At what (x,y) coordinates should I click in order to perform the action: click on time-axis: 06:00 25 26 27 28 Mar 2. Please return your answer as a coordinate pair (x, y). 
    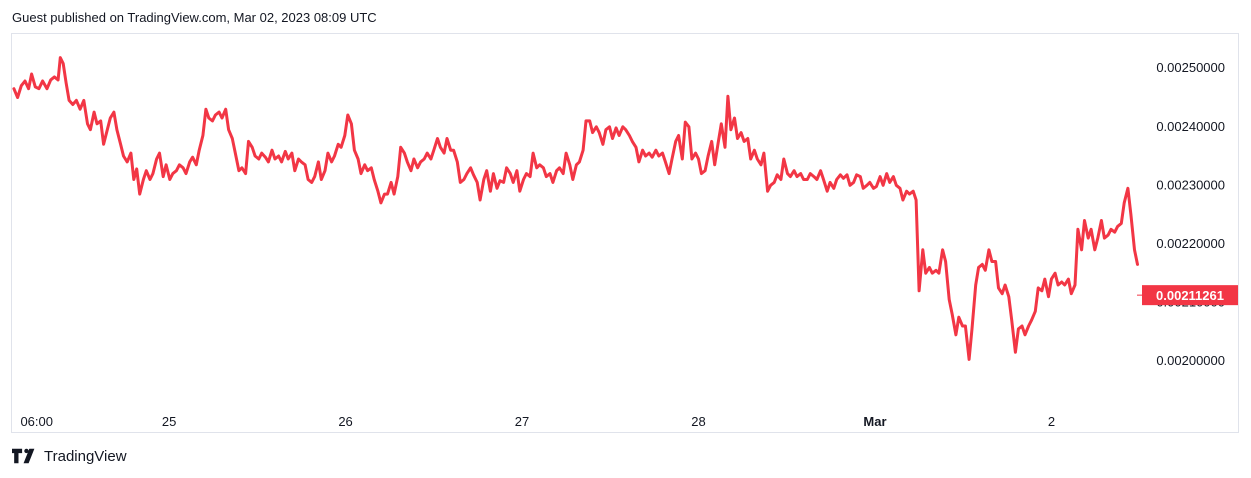
    Looking at the image, I should click on (537, 421).